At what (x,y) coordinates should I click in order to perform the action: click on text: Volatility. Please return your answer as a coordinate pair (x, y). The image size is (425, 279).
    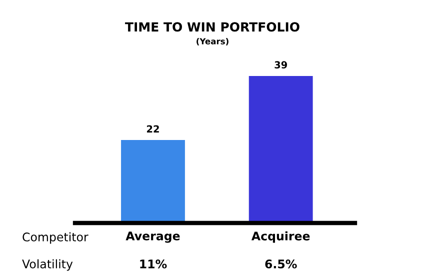
    Looking at the image, I should click on (47, 265).